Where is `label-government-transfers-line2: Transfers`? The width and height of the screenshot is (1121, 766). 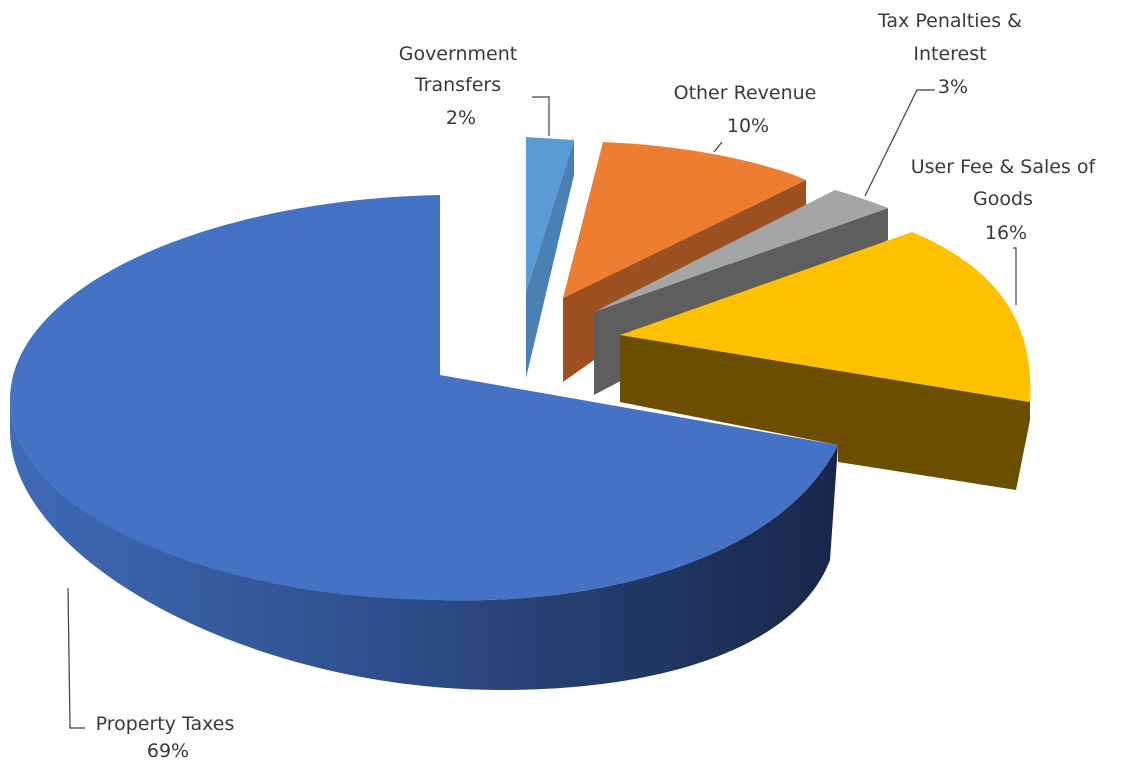
label-government-transfers-line2: Transfers is located at coordinates (457, 85).